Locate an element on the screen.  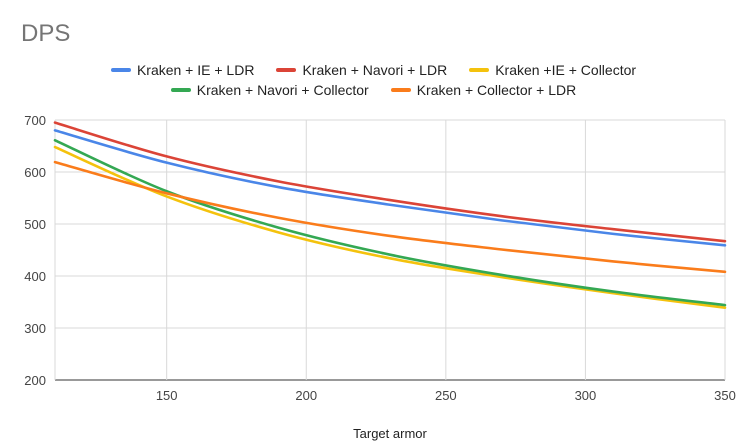
y-tick-label: 600 is located at coordinates (35, 172).